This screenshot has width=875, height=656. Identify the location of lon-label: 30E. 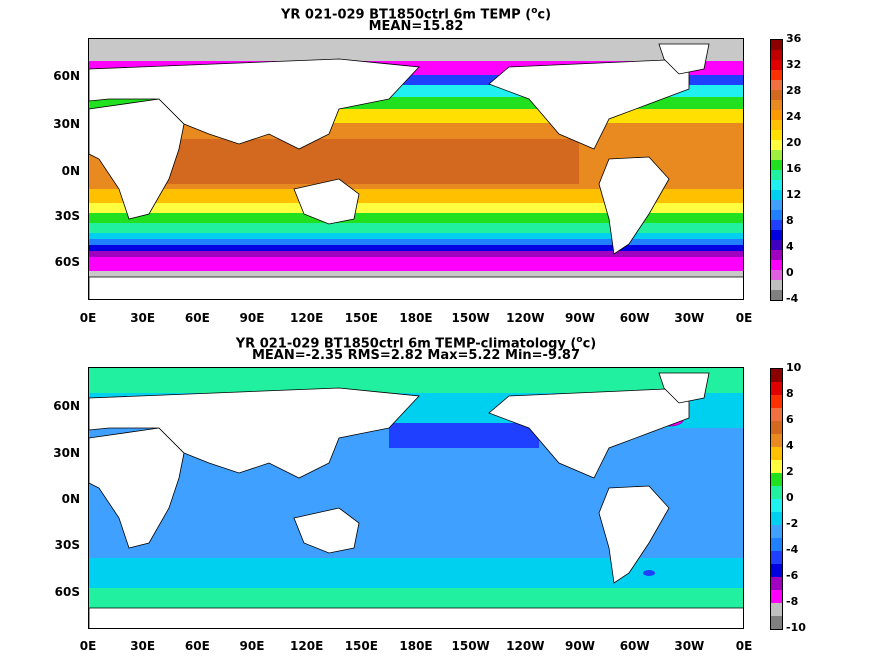
(143, 646).